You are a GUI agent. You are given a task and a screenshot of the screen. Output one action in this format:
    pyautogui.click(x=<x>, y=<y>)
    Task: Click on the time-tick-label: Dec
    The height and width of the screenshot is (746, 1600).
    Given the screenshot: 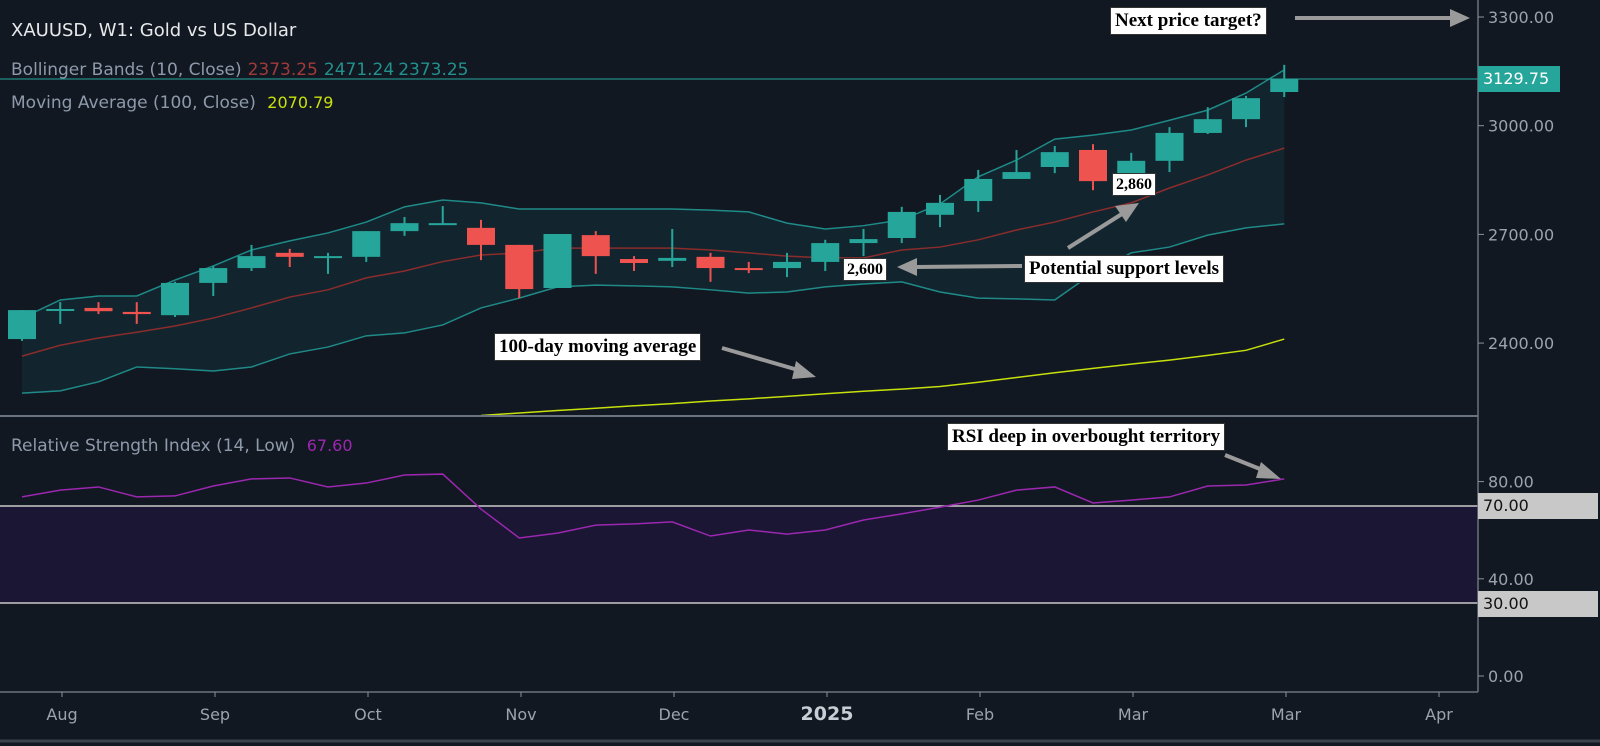 What is the action you would take?
    pyautogui.click(x=674, y=714)
    